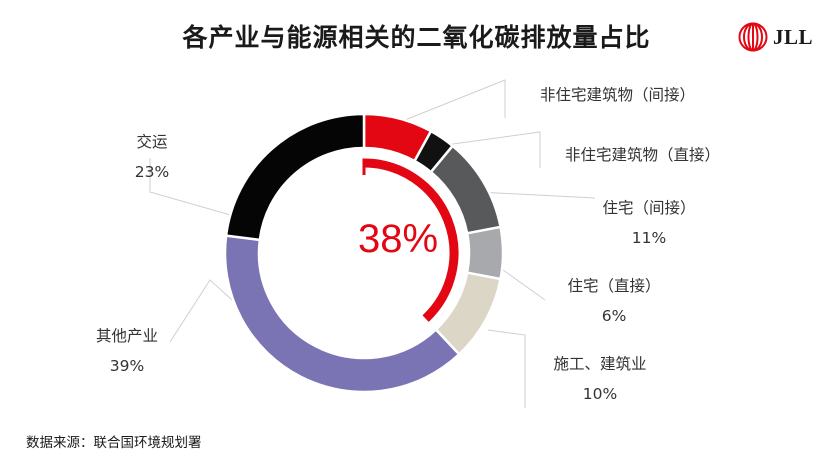 The height and width of the screenshot is (469, 833). I want to click on highlight-arc, so click(411, 240).